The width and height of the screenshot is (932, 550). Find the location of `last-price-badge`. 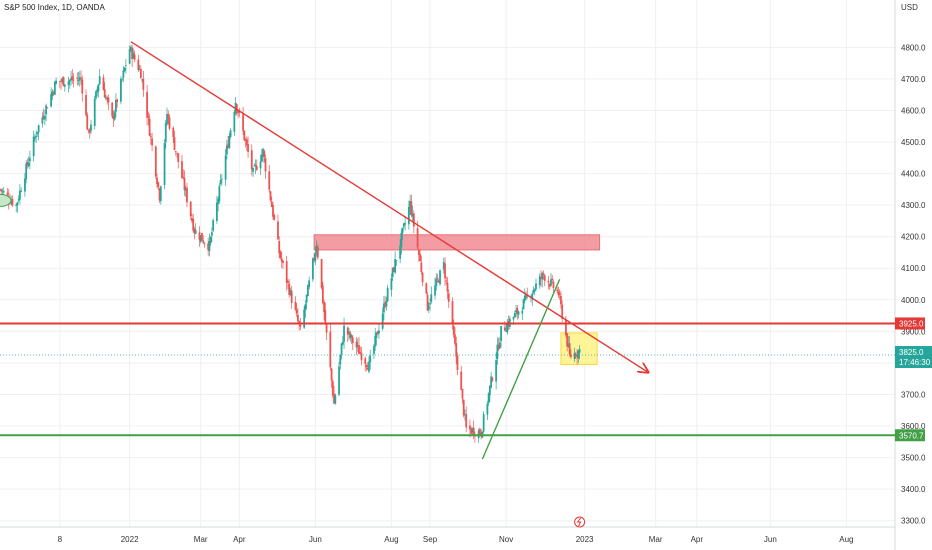

last-price-badge is located at coordinates (913, 357).